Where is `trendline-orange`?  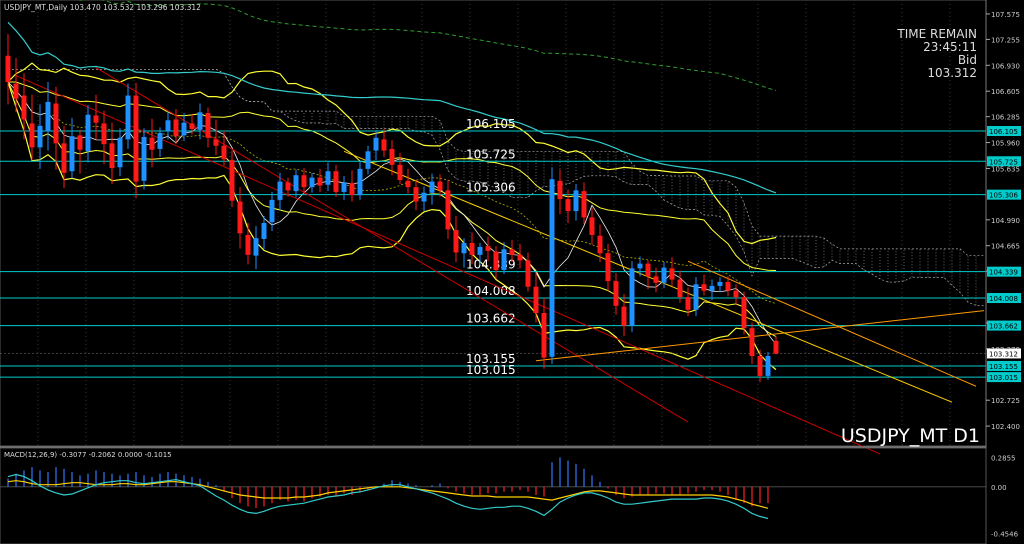 trendline-orange is located at coordinates (760, 336).